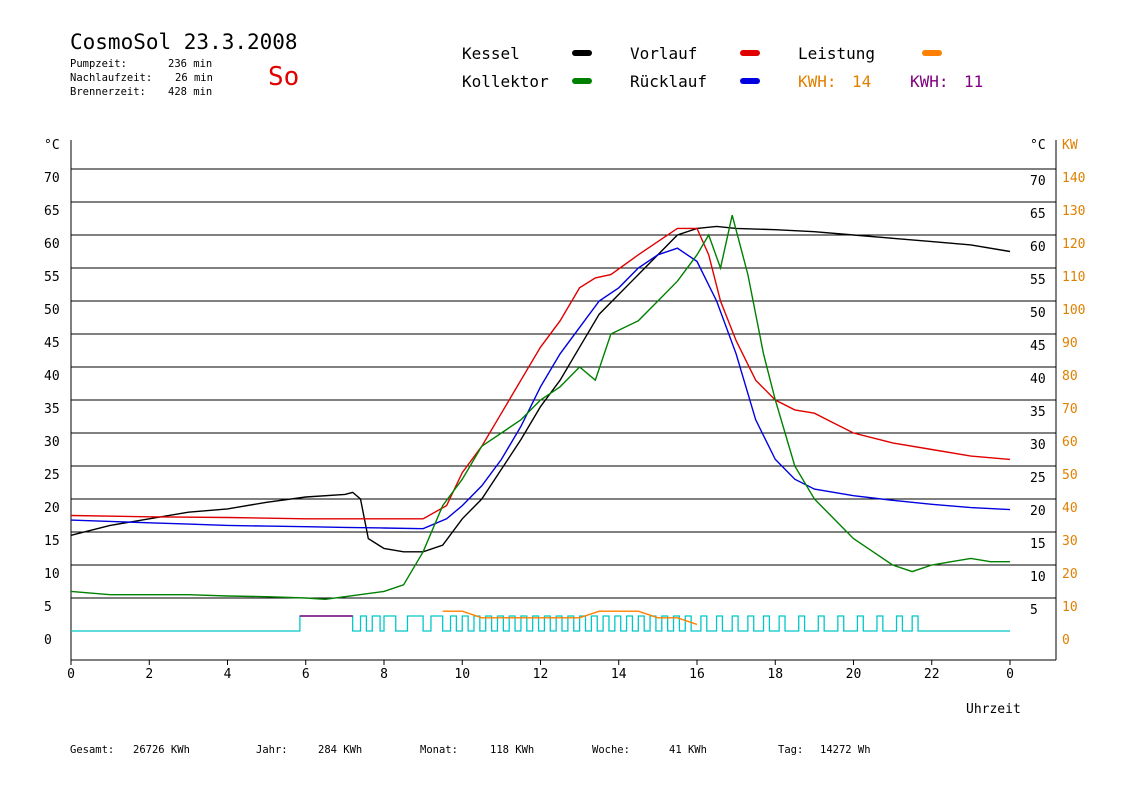  I want to click on y-tick-label-right: 65, so click(1038, 214).